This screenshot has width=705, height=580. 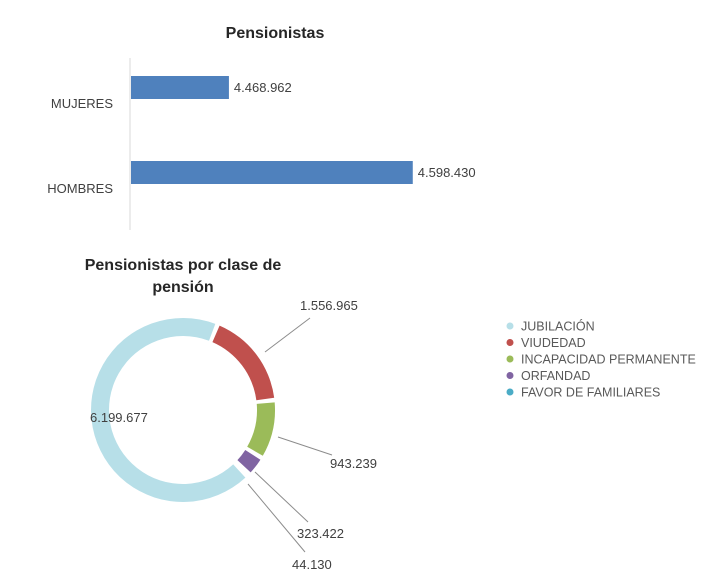 What do you see at coordinates (558, 326) in the screenshot?
I see `legend-entry: JUBILACIÓN` at bounding box center [558, 326].